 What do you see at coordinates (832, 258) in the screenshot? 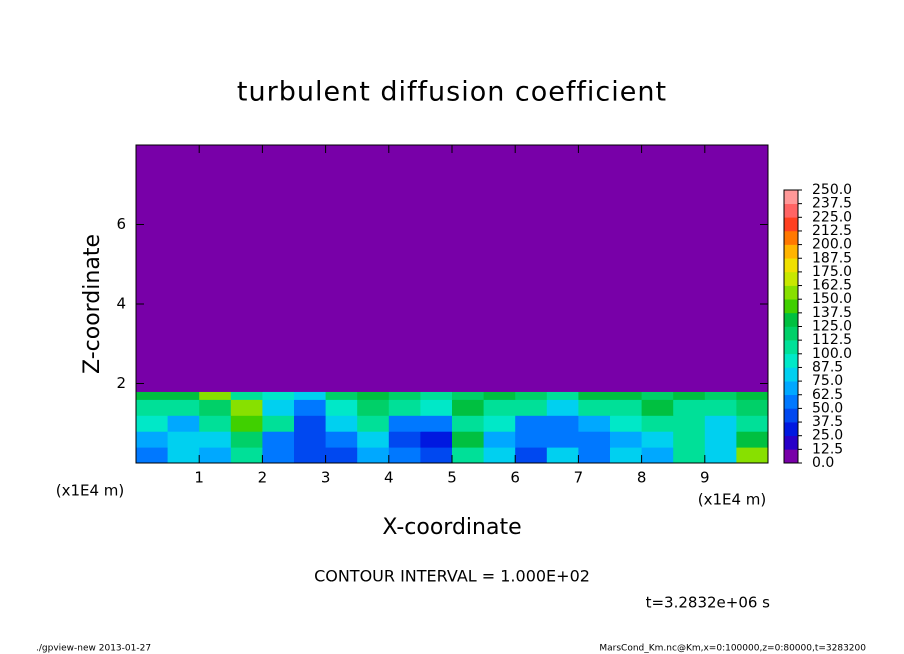
I see `colorbar-label: 187.5` at bounding box center [832, 258].